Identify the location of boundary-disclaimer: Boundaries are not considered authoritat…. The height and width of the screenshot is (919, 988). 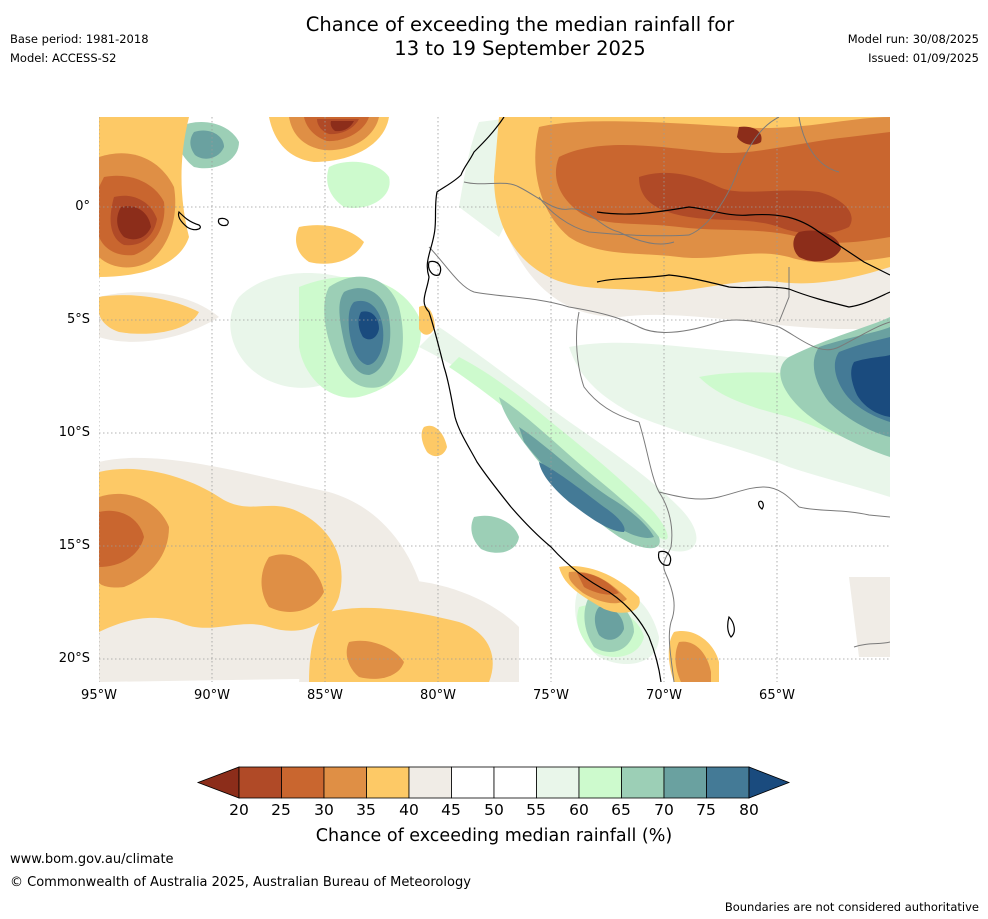
(851, 907).